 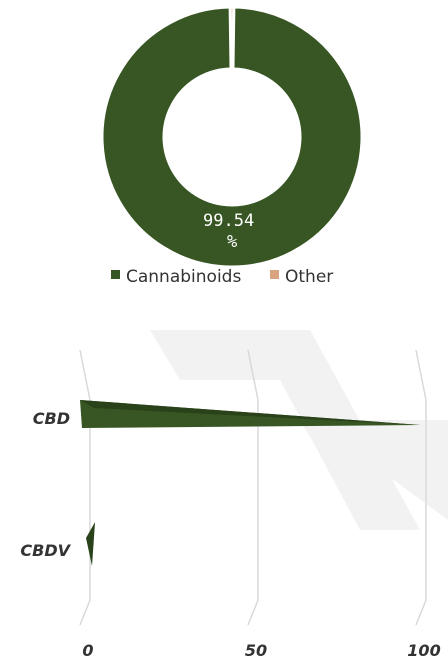 I want to click on legend-swatch-other, so click(x=274, y=274).